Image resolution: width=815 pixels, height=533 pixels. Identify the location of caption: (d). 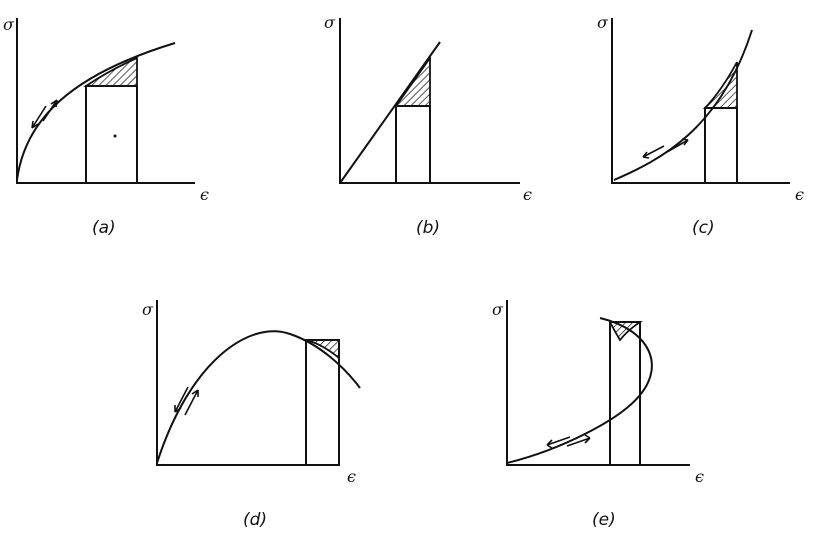
(255, 520).